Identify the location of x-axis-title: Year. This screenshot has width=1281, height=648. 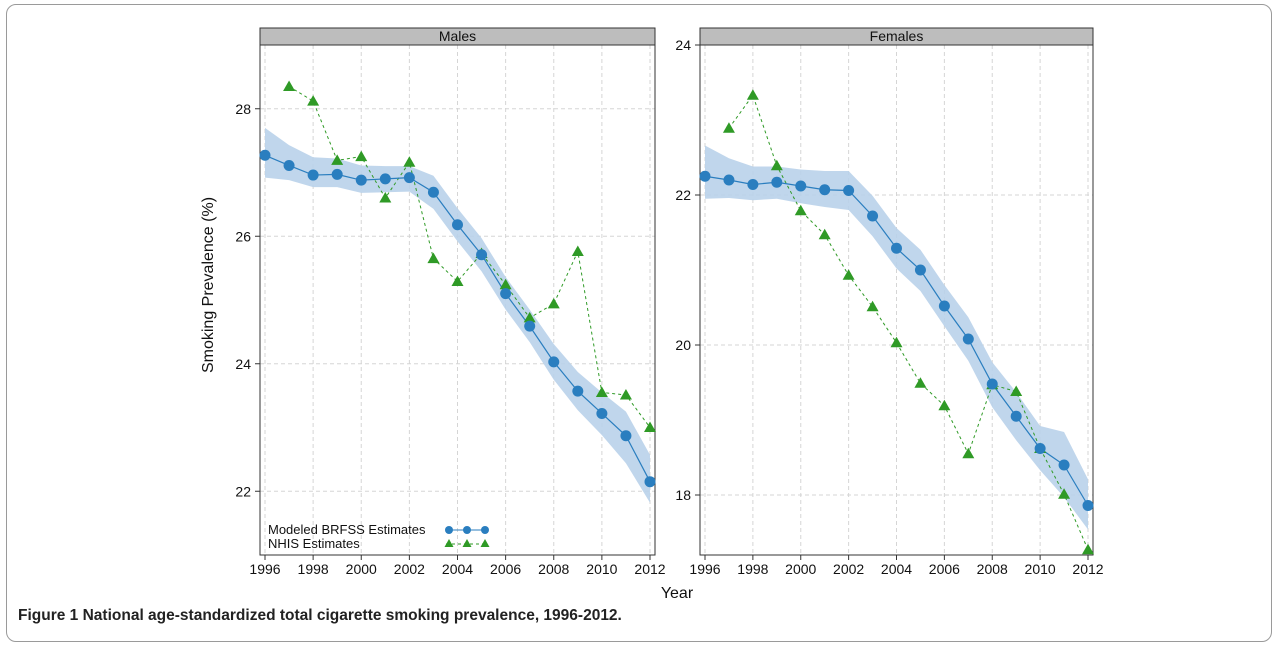
(677, 592).